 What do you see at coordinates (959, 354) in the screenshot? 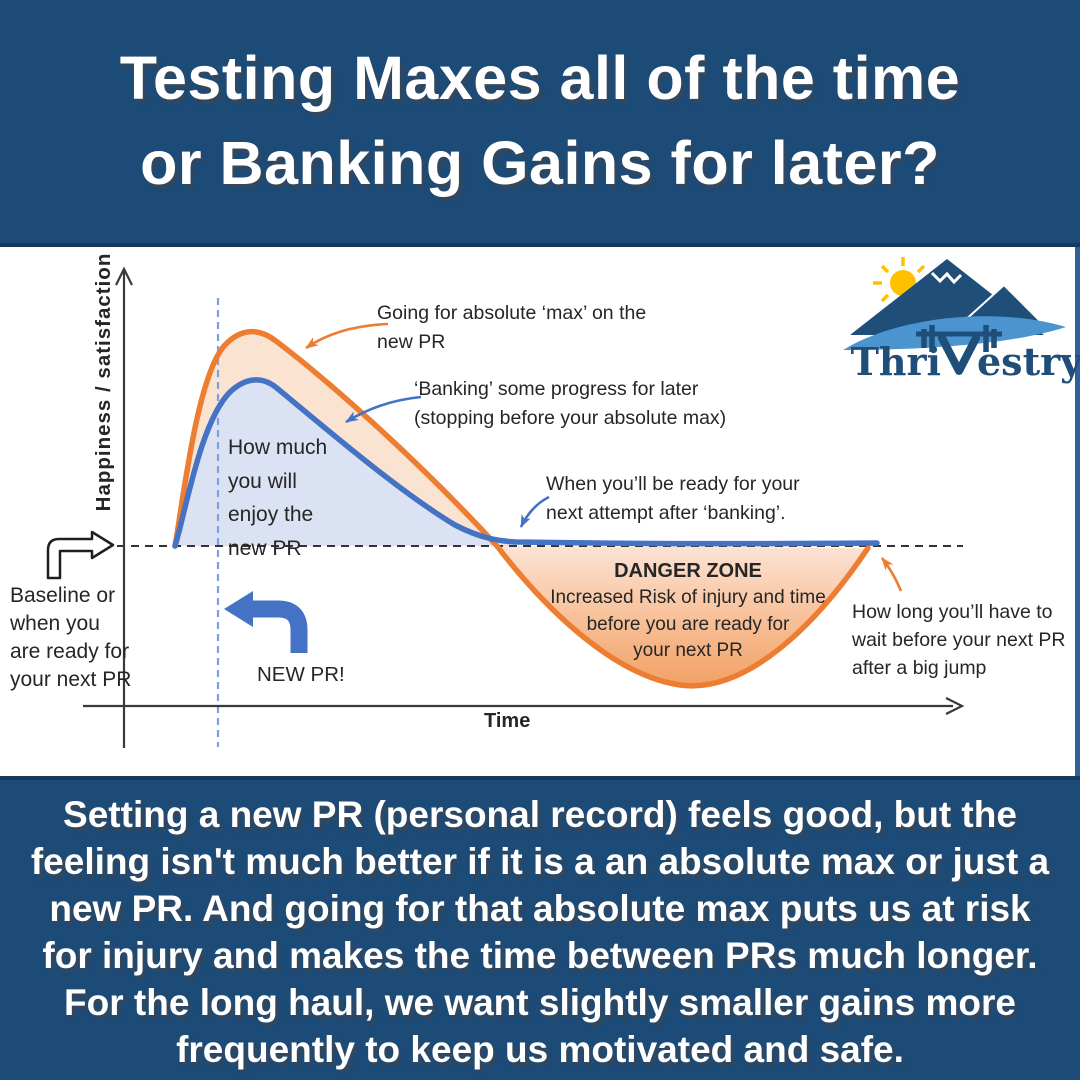
I see `lifter-v-icon` at bounding box center [959, 354].